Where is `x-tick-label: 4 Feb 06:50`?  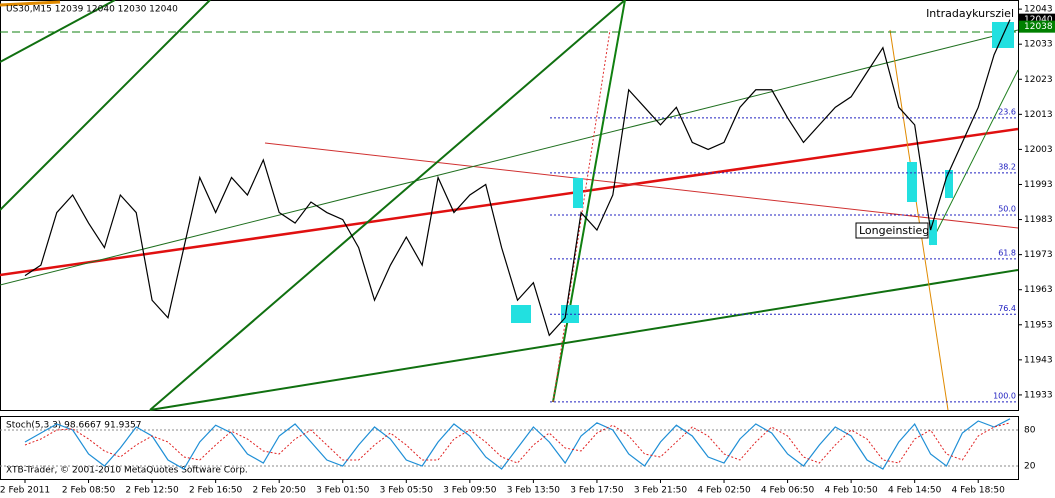
x-tick-label: 4 Feb 06:50 is located at coordinates (788, 491).